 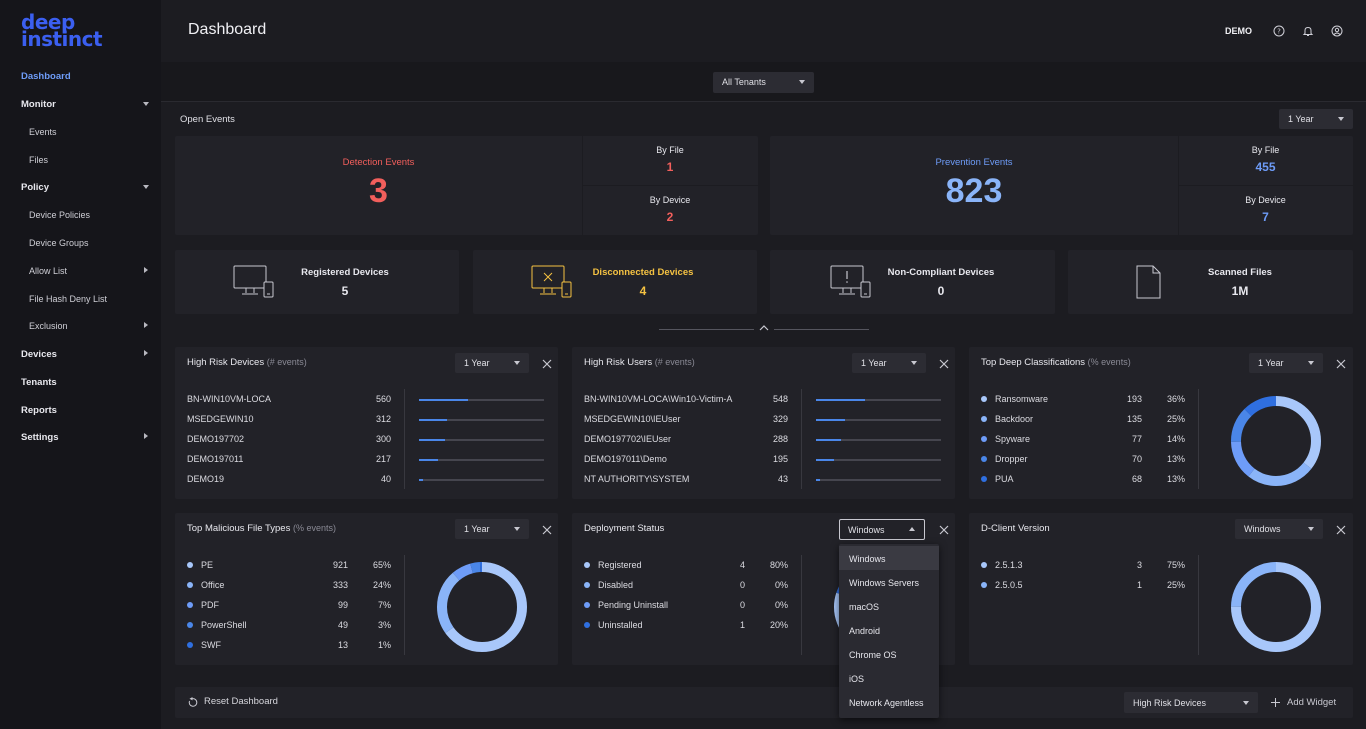 I want to click on chevron-up-icon, so click(x=764, y=328).